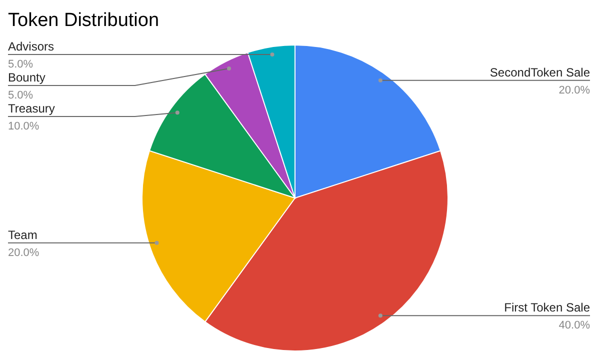 This screenshot has height=363, width=600. Describe the element at coordinates (31, 46) in the screenshot. I see `slice-label: Advisors` at that location.